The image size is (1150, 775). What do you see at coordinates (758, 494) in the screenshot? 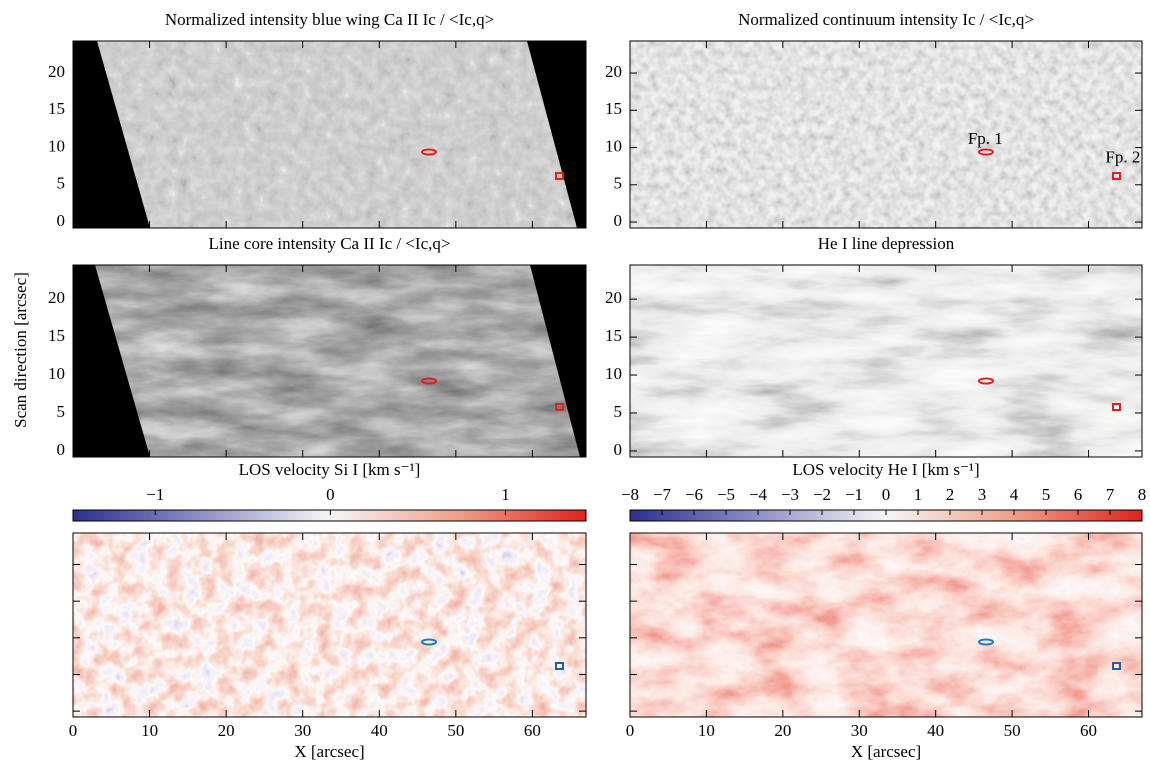
I see `colorbar-tick-label: −4` at bounding box center [758, 494].